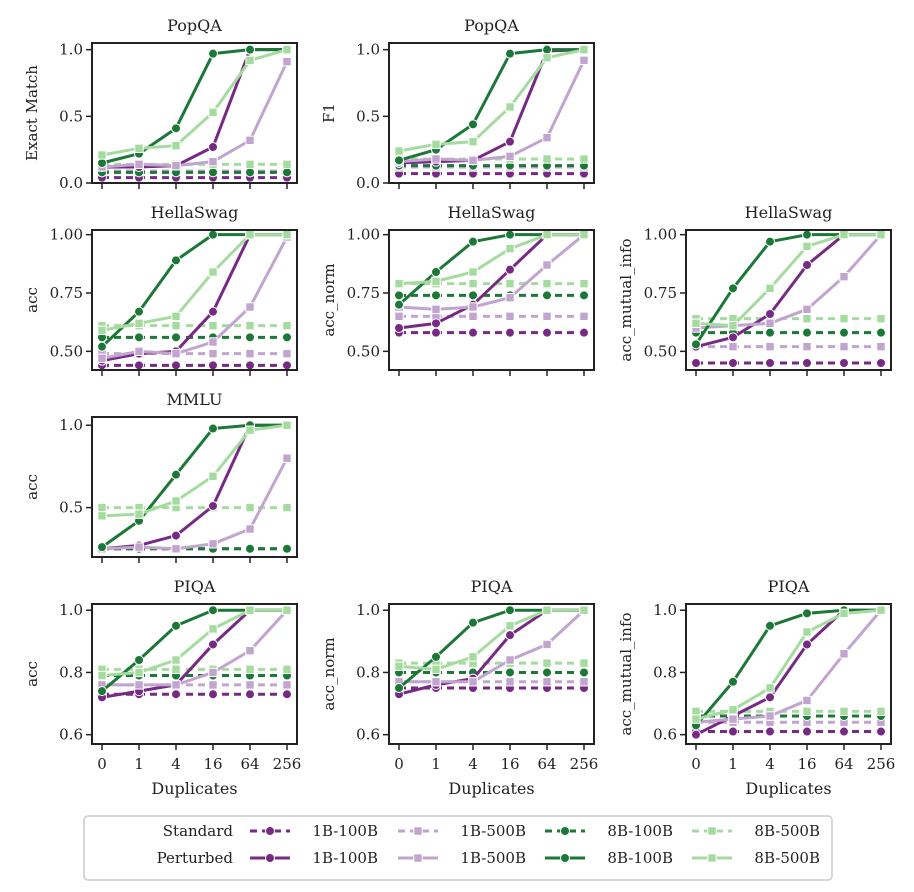 This screenshot has height=892, width=914. I want to click on x-tick-label: 0, so click(696, 764).